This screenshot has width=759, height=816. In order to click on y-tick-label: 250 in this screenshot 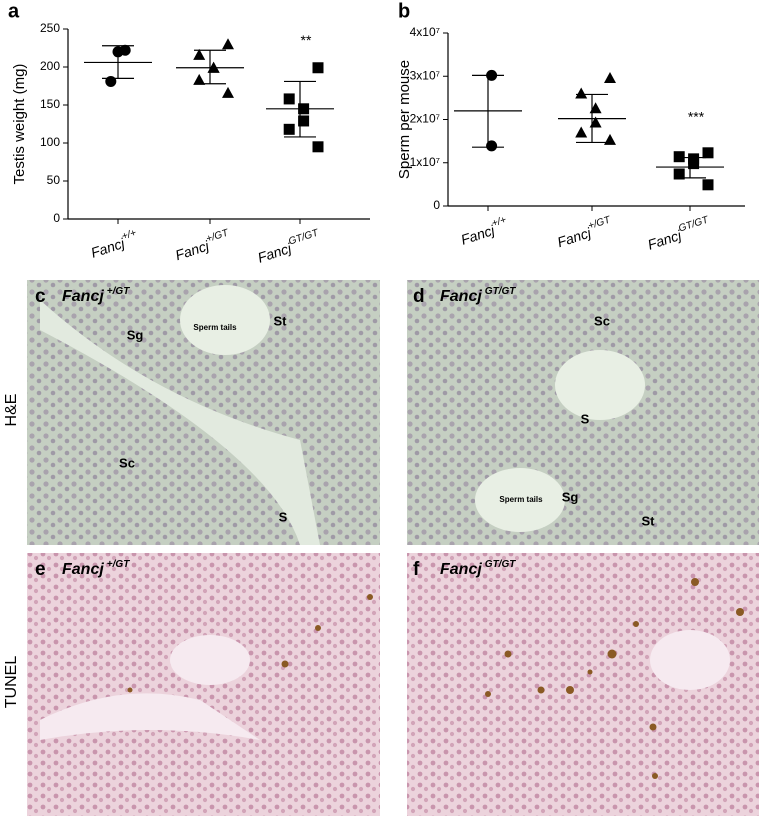, I will do `click(50, 28)`.